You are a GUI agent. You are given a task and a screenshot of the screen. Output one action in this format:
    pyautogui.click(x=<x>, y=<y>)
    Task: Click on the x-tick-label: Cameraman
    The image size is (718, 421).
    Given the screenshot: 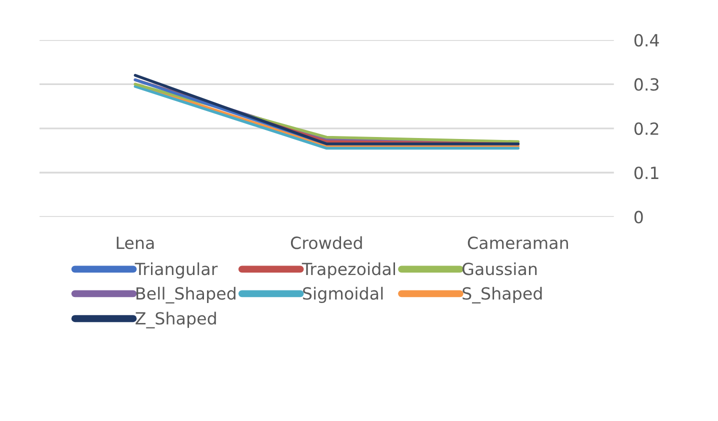 What is the action you would take?
    pyautogui.click(x=518, y=243)
    